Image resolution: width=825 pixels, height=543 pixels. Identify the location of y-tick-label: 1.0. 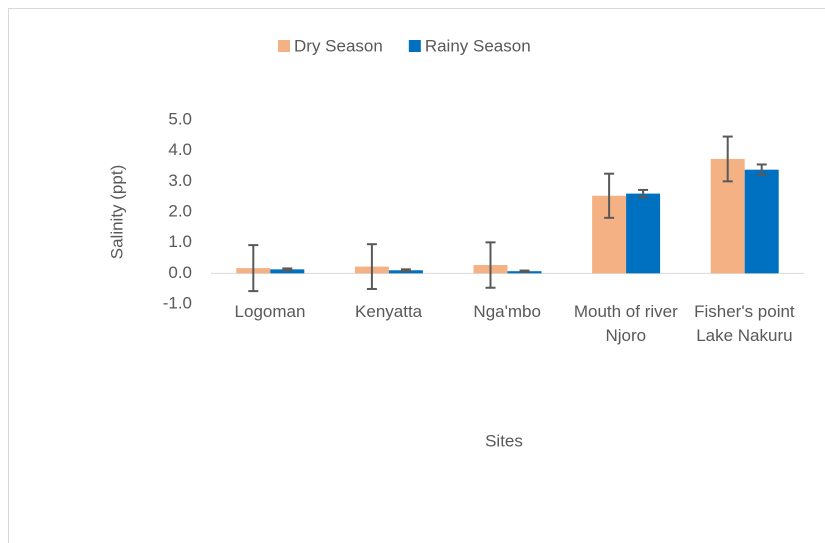
(180, 241).